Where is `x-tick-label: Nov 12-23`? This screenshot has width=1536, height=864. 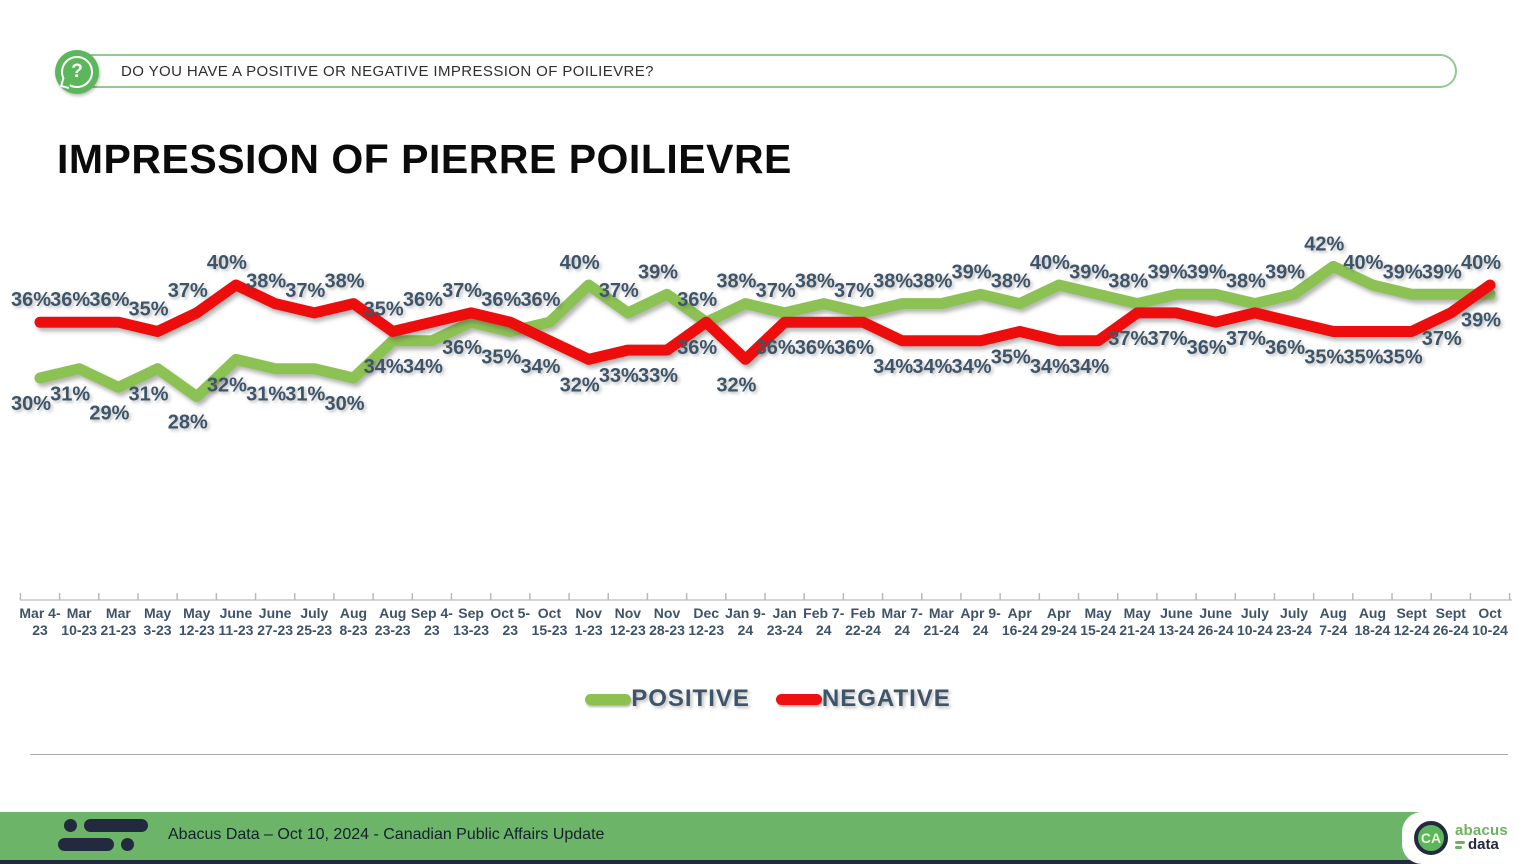 x-tick-label: Nov 12-23 is located at coordinates (628, 621).